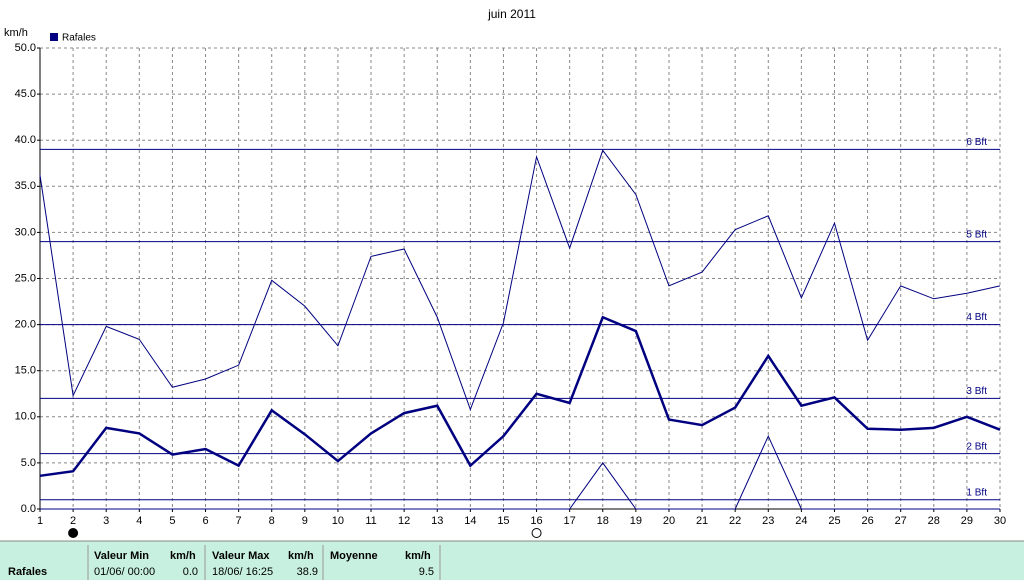 The width and height of the screenshot is (1024, 580). I want to click on x-tick-label: 26, so click(867, 521).